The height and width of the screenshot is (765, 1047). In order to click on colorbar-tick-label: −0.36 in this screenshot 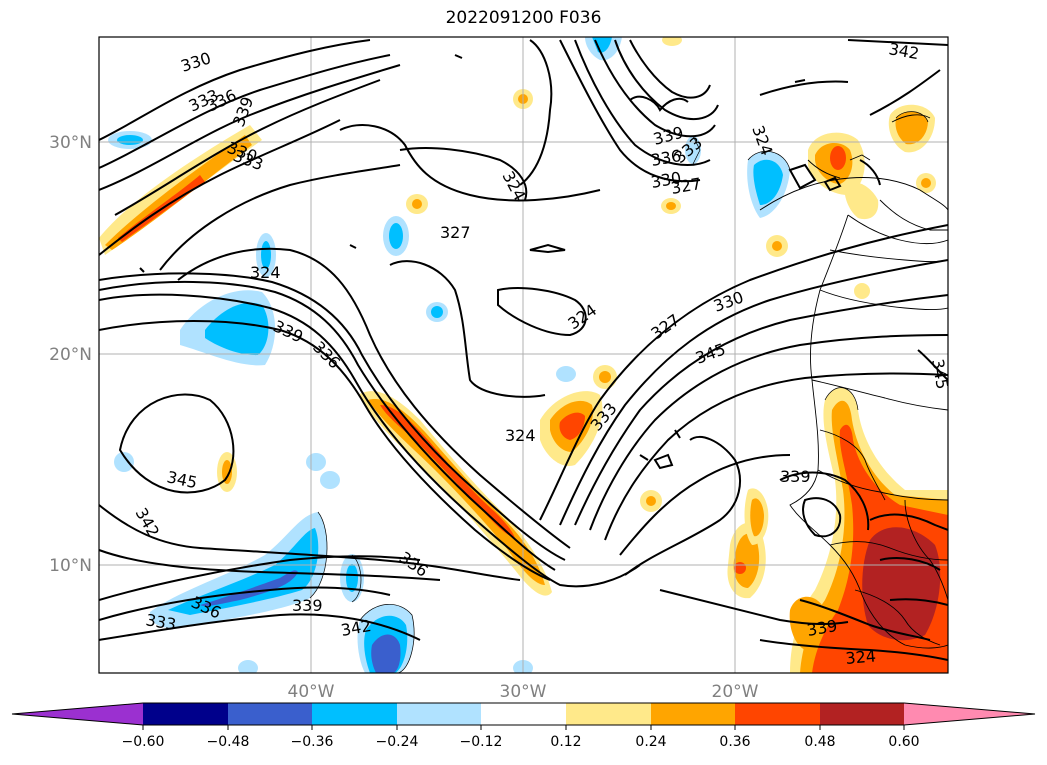, I will do `click(312, 742)`.